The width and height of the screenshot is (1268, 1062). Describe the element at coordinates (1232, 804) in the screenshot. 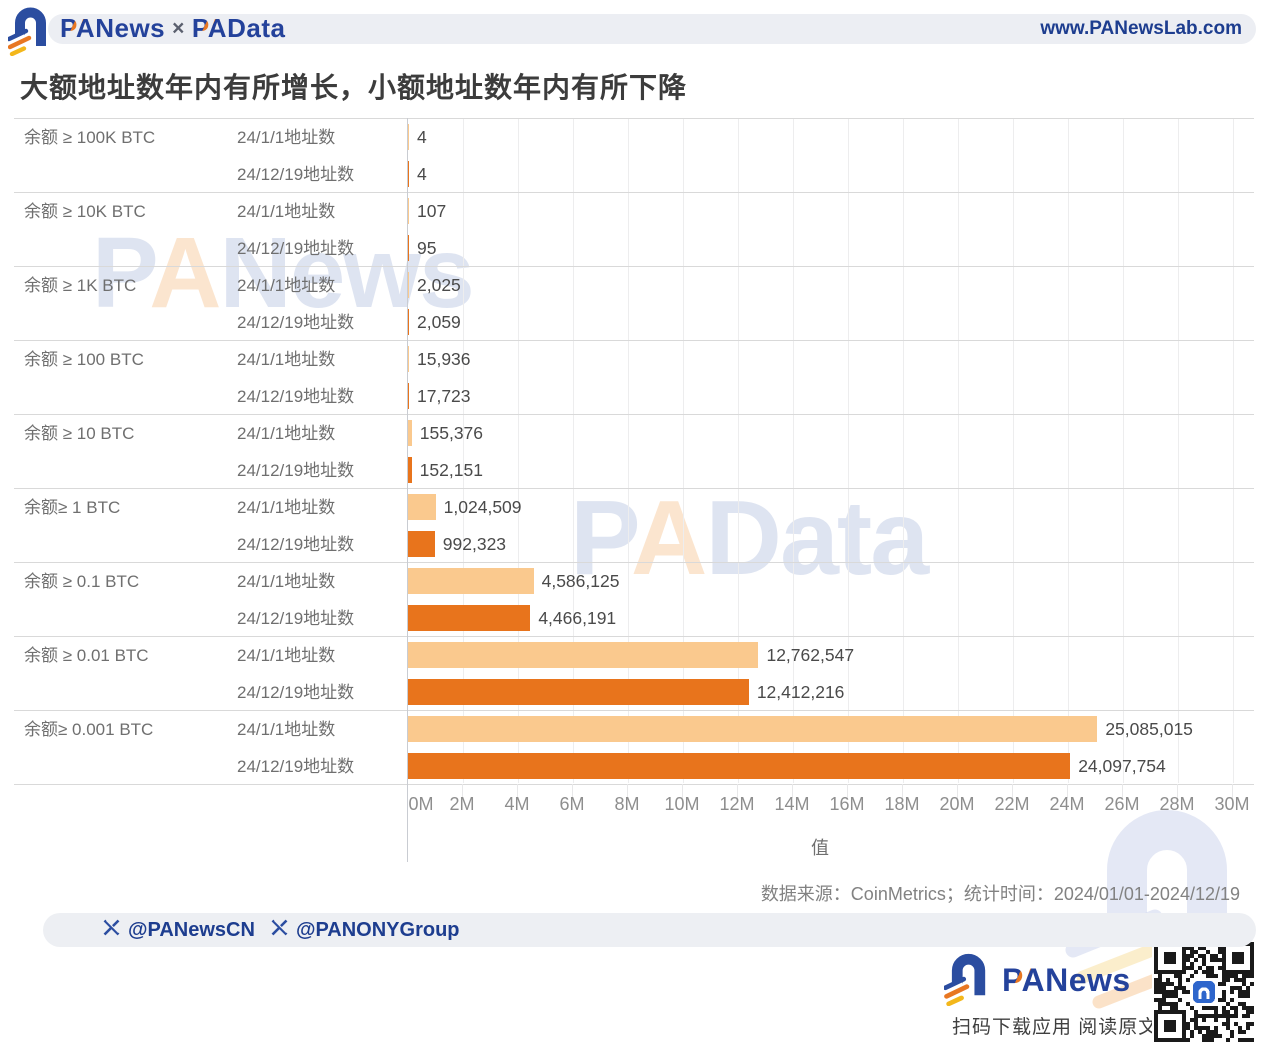

I see `x-tick-label: 30M` at that location.